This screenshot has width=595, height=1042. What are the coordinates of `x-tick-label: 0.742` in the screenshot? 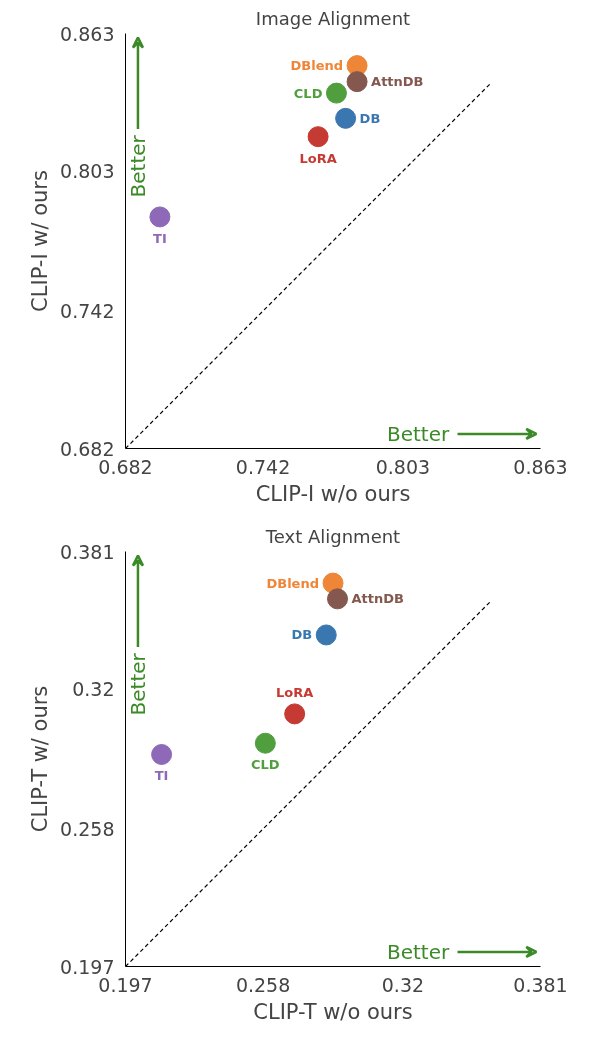 It's located at (263, 466).